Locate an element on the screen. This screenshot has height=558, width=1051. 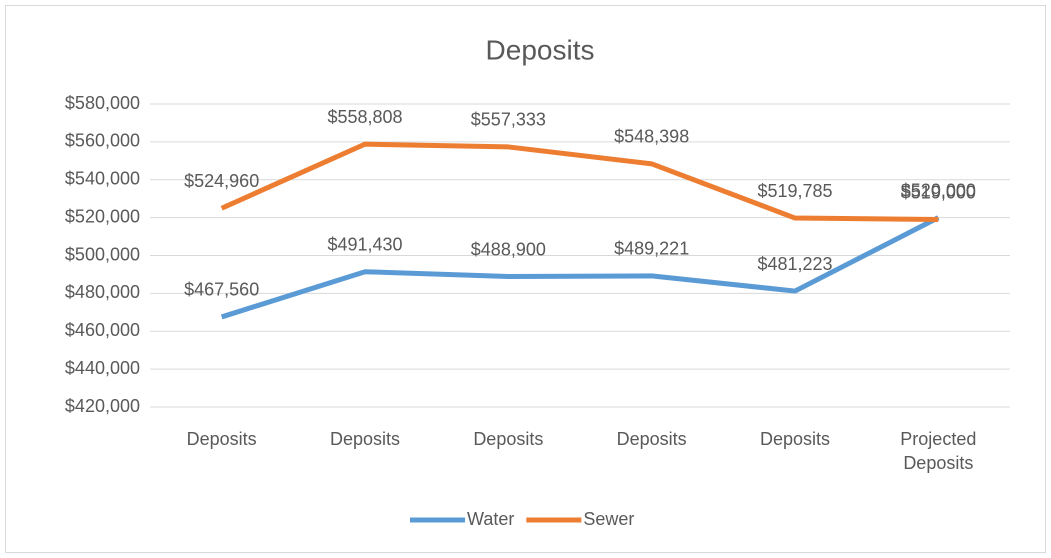
legend-label: Sewer is located at coordinates (608, 519).